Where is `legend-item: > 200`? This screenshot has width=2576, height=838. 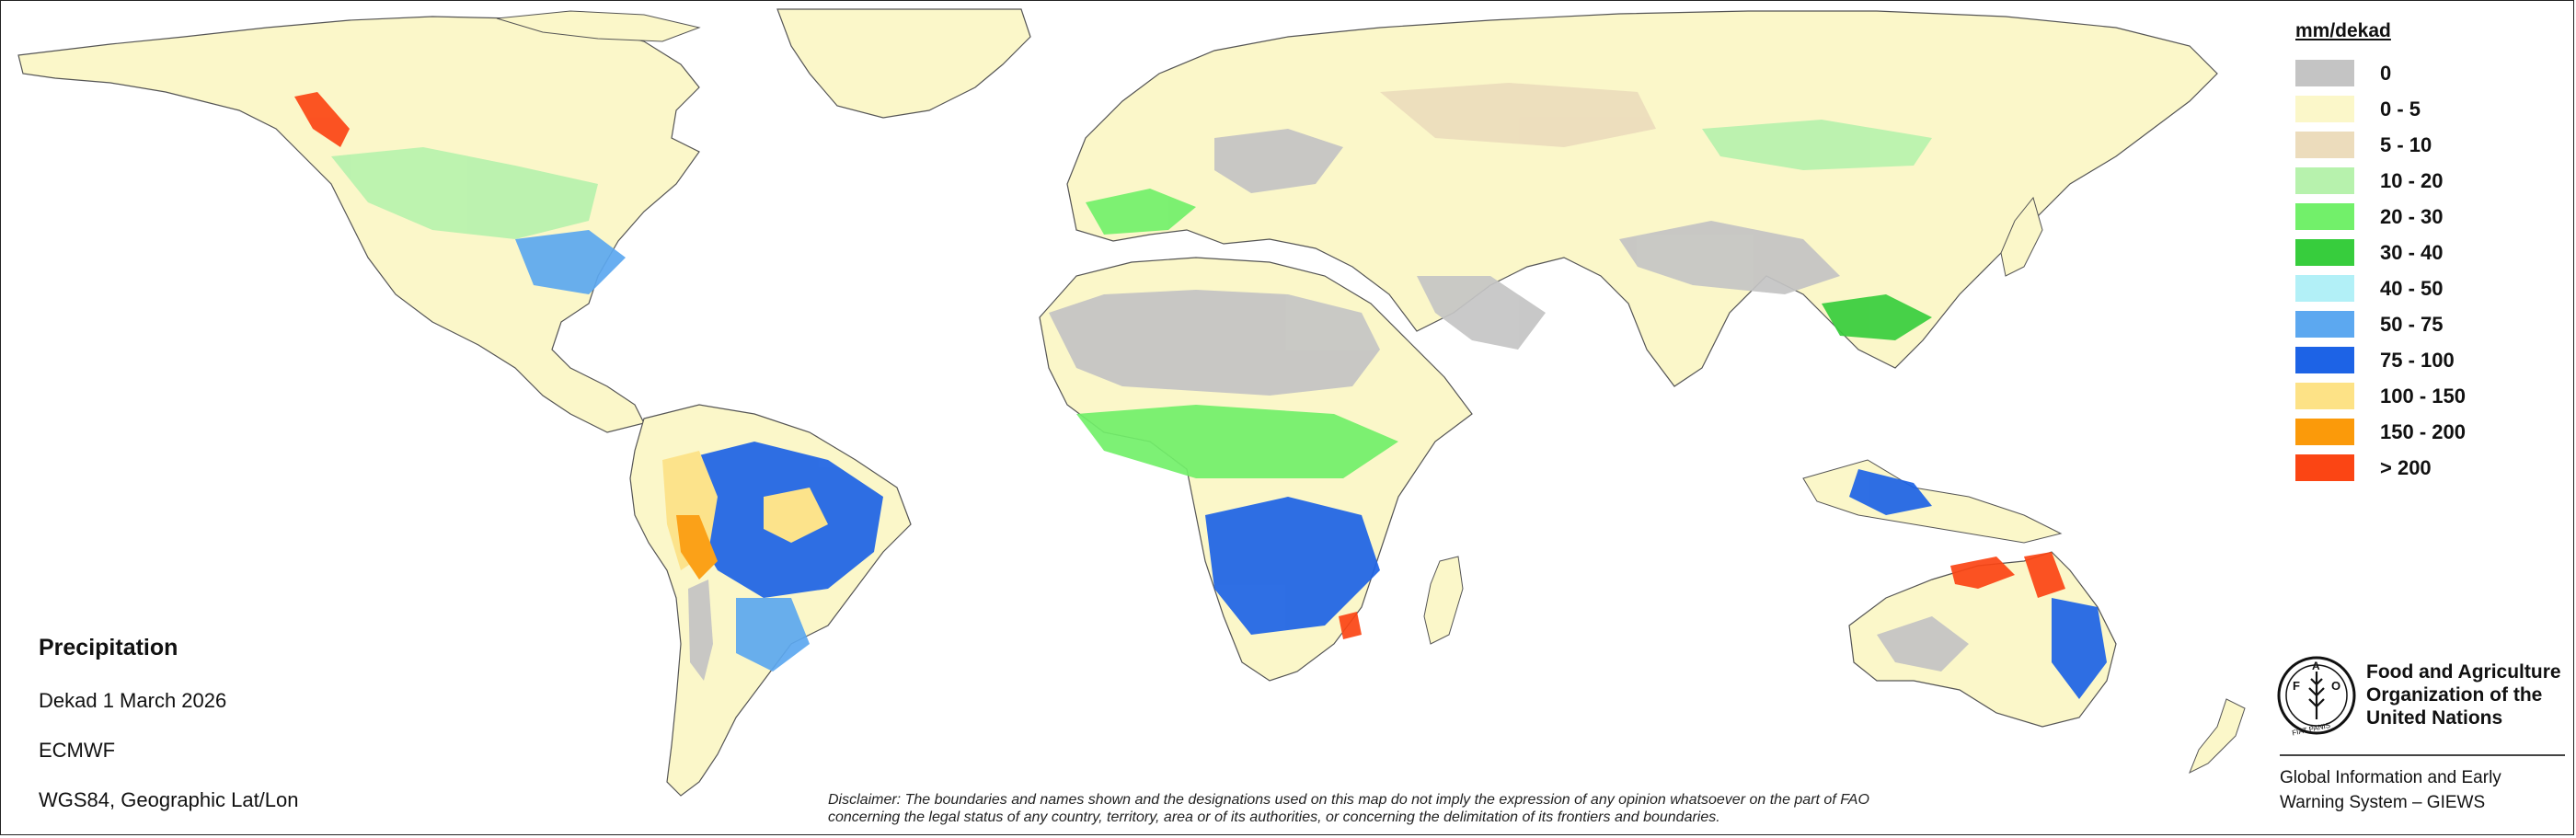
legend-item: > 200 is located at coordinates (2415, 468).